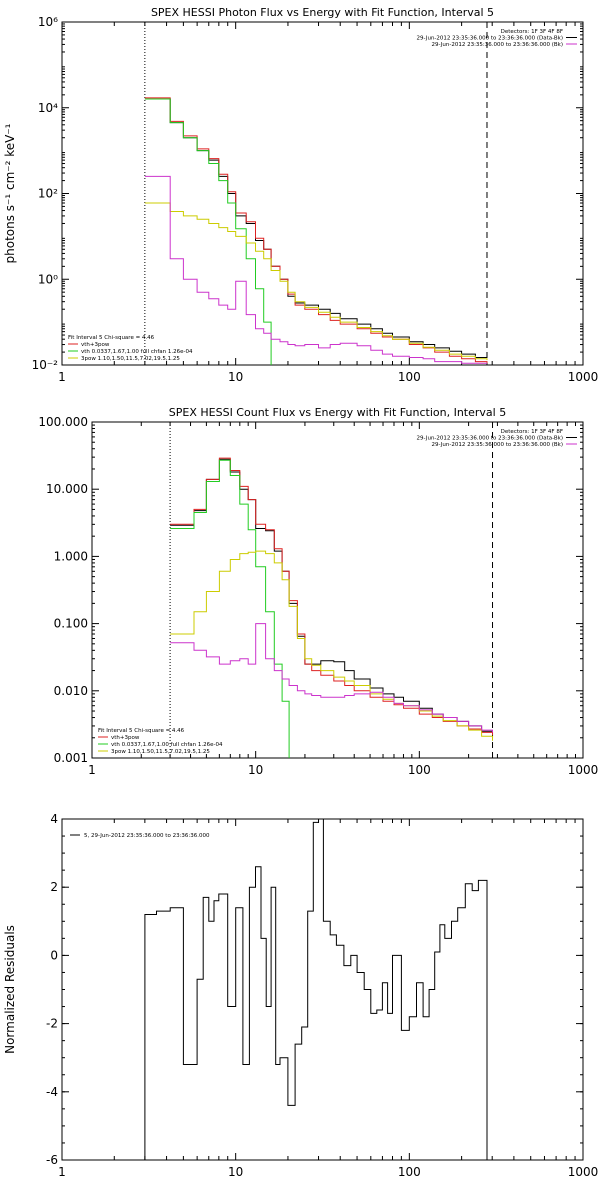 The image size is (600, 1200). I want to click on y-tick-label: 1.000, so click(71, 556).